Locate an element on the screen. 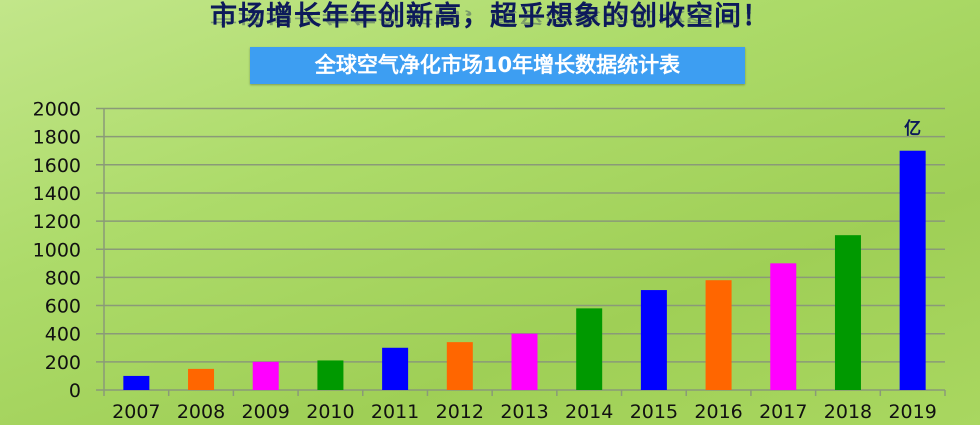 The image size is (980, 425). y-tick-label: 1600 is located at coordinates (57, 166).